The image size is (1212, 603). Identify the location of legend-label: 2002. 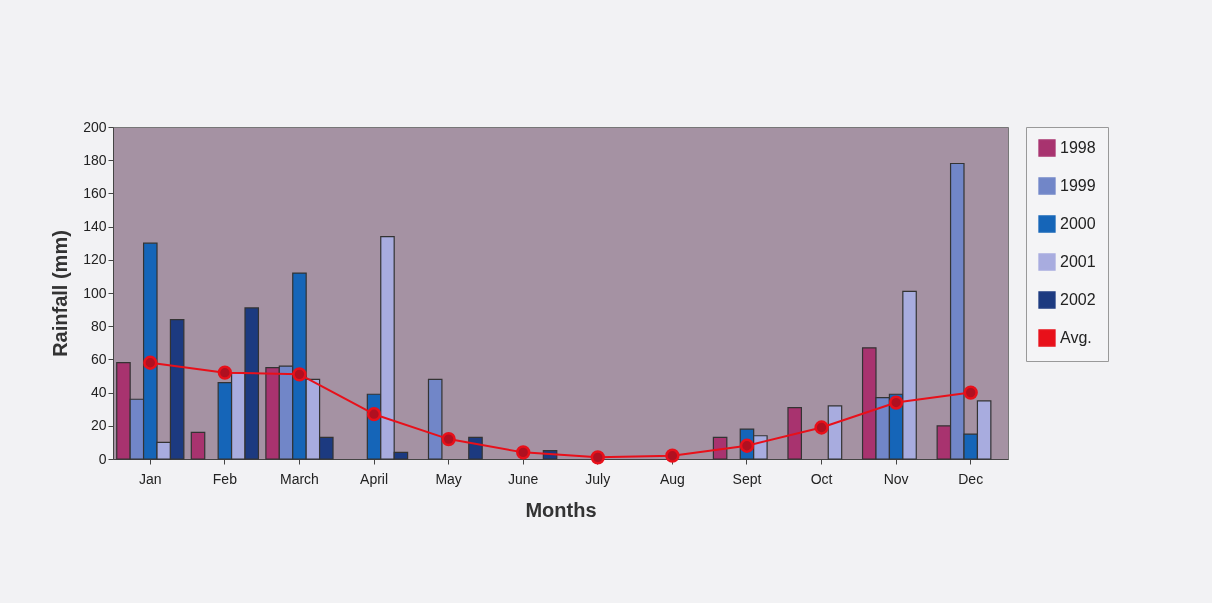
(1078, 299).